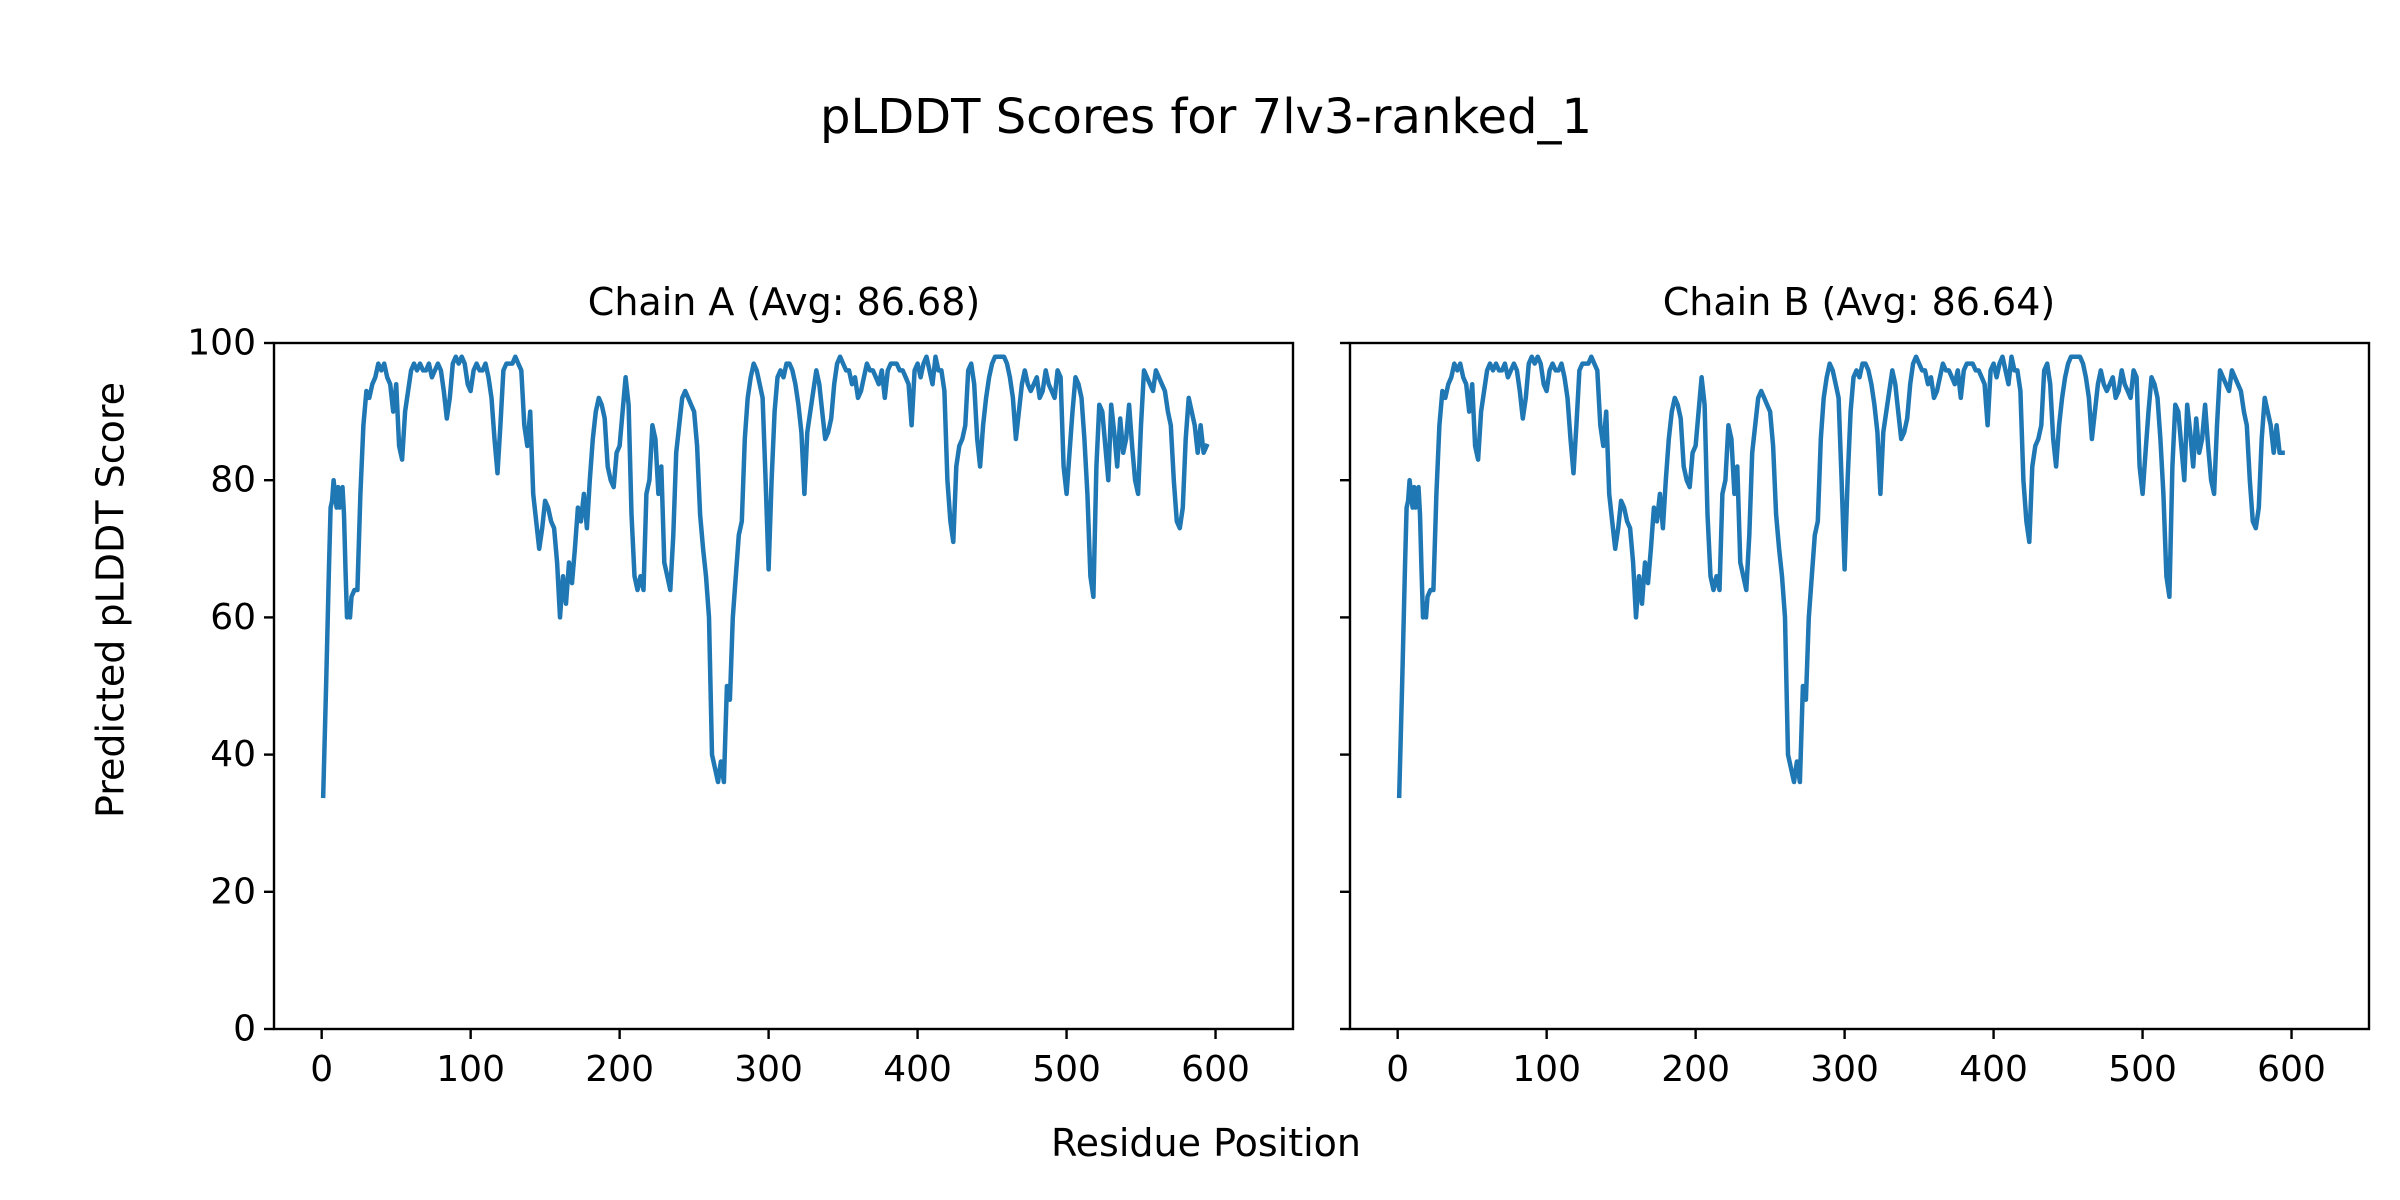 The height and width of the screenshot is (1200, 2400). What do you see at coordinates (221, 343) in the screenshot?
I see `y-tick-label-100: 100` at bounding box center [221, 343].